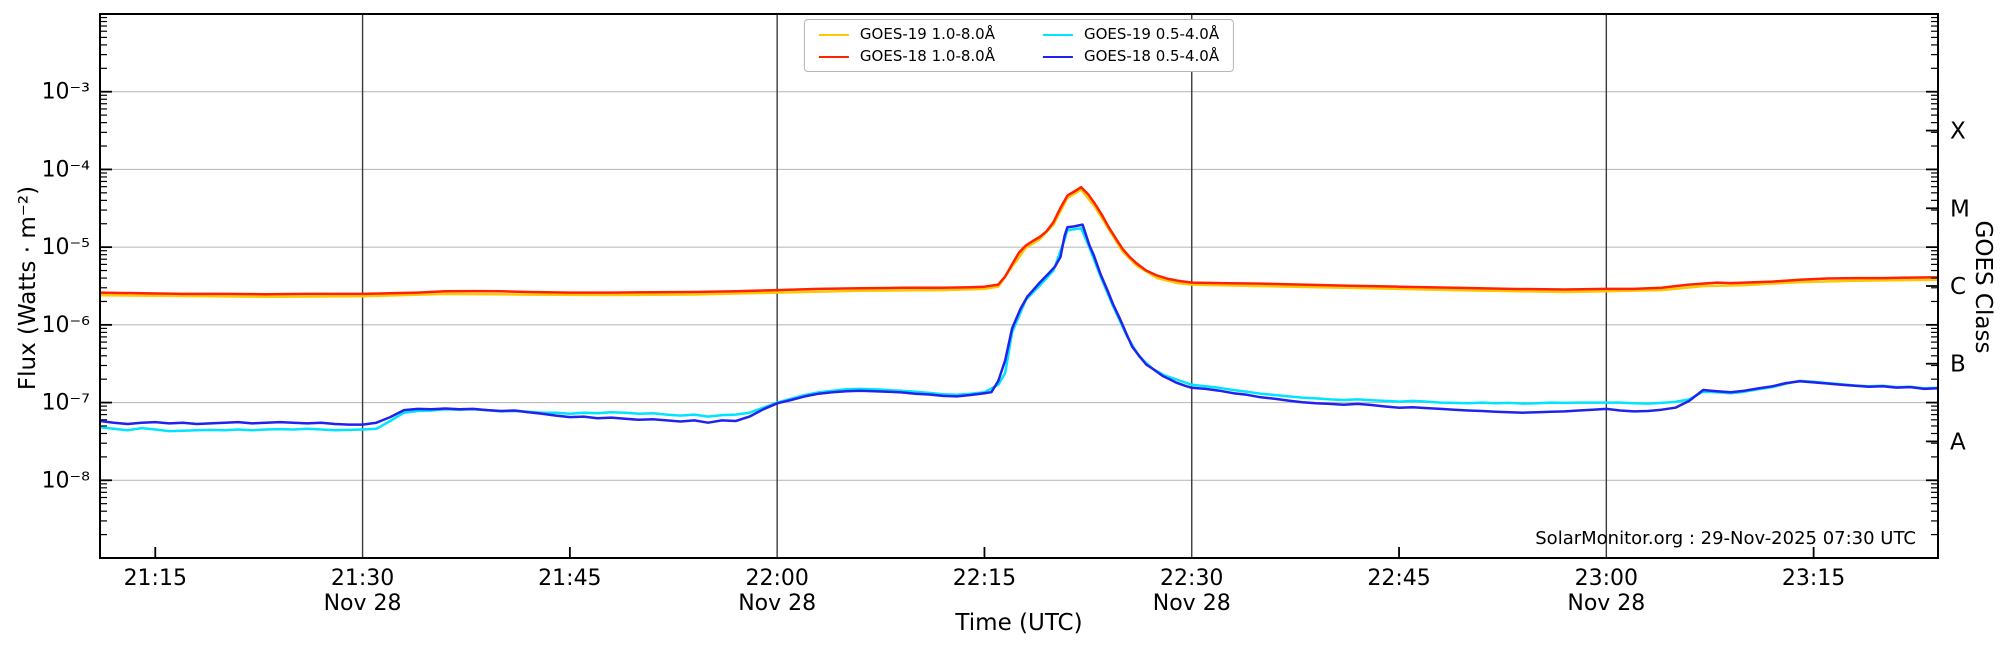  What do you see at coordinates (1058, 34) in the screenshot?
I see `legend-swatch-goes19-short` at bounding box center [1058, 34].